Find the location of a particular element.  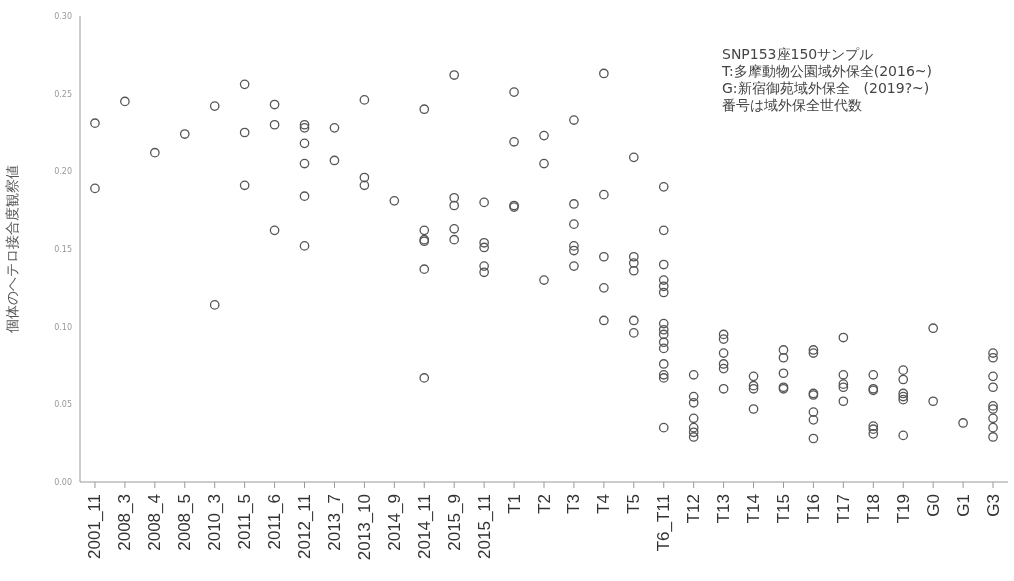

x-tick-label: 2014_9 is located at coordinates (394, 522).